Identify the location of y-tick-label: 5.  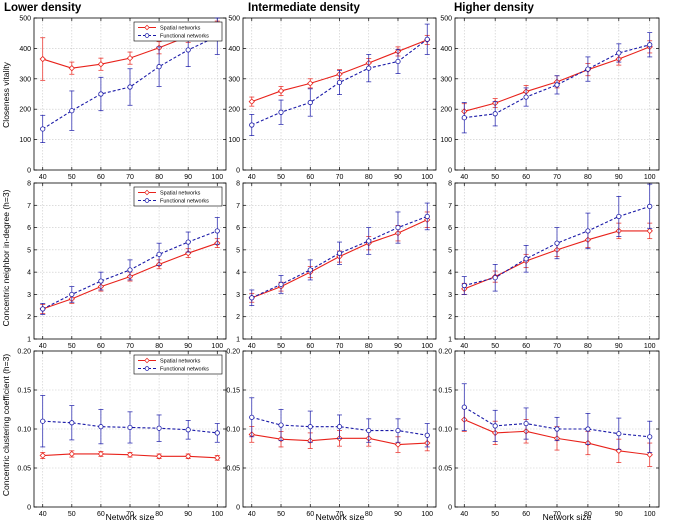
(238, 250).